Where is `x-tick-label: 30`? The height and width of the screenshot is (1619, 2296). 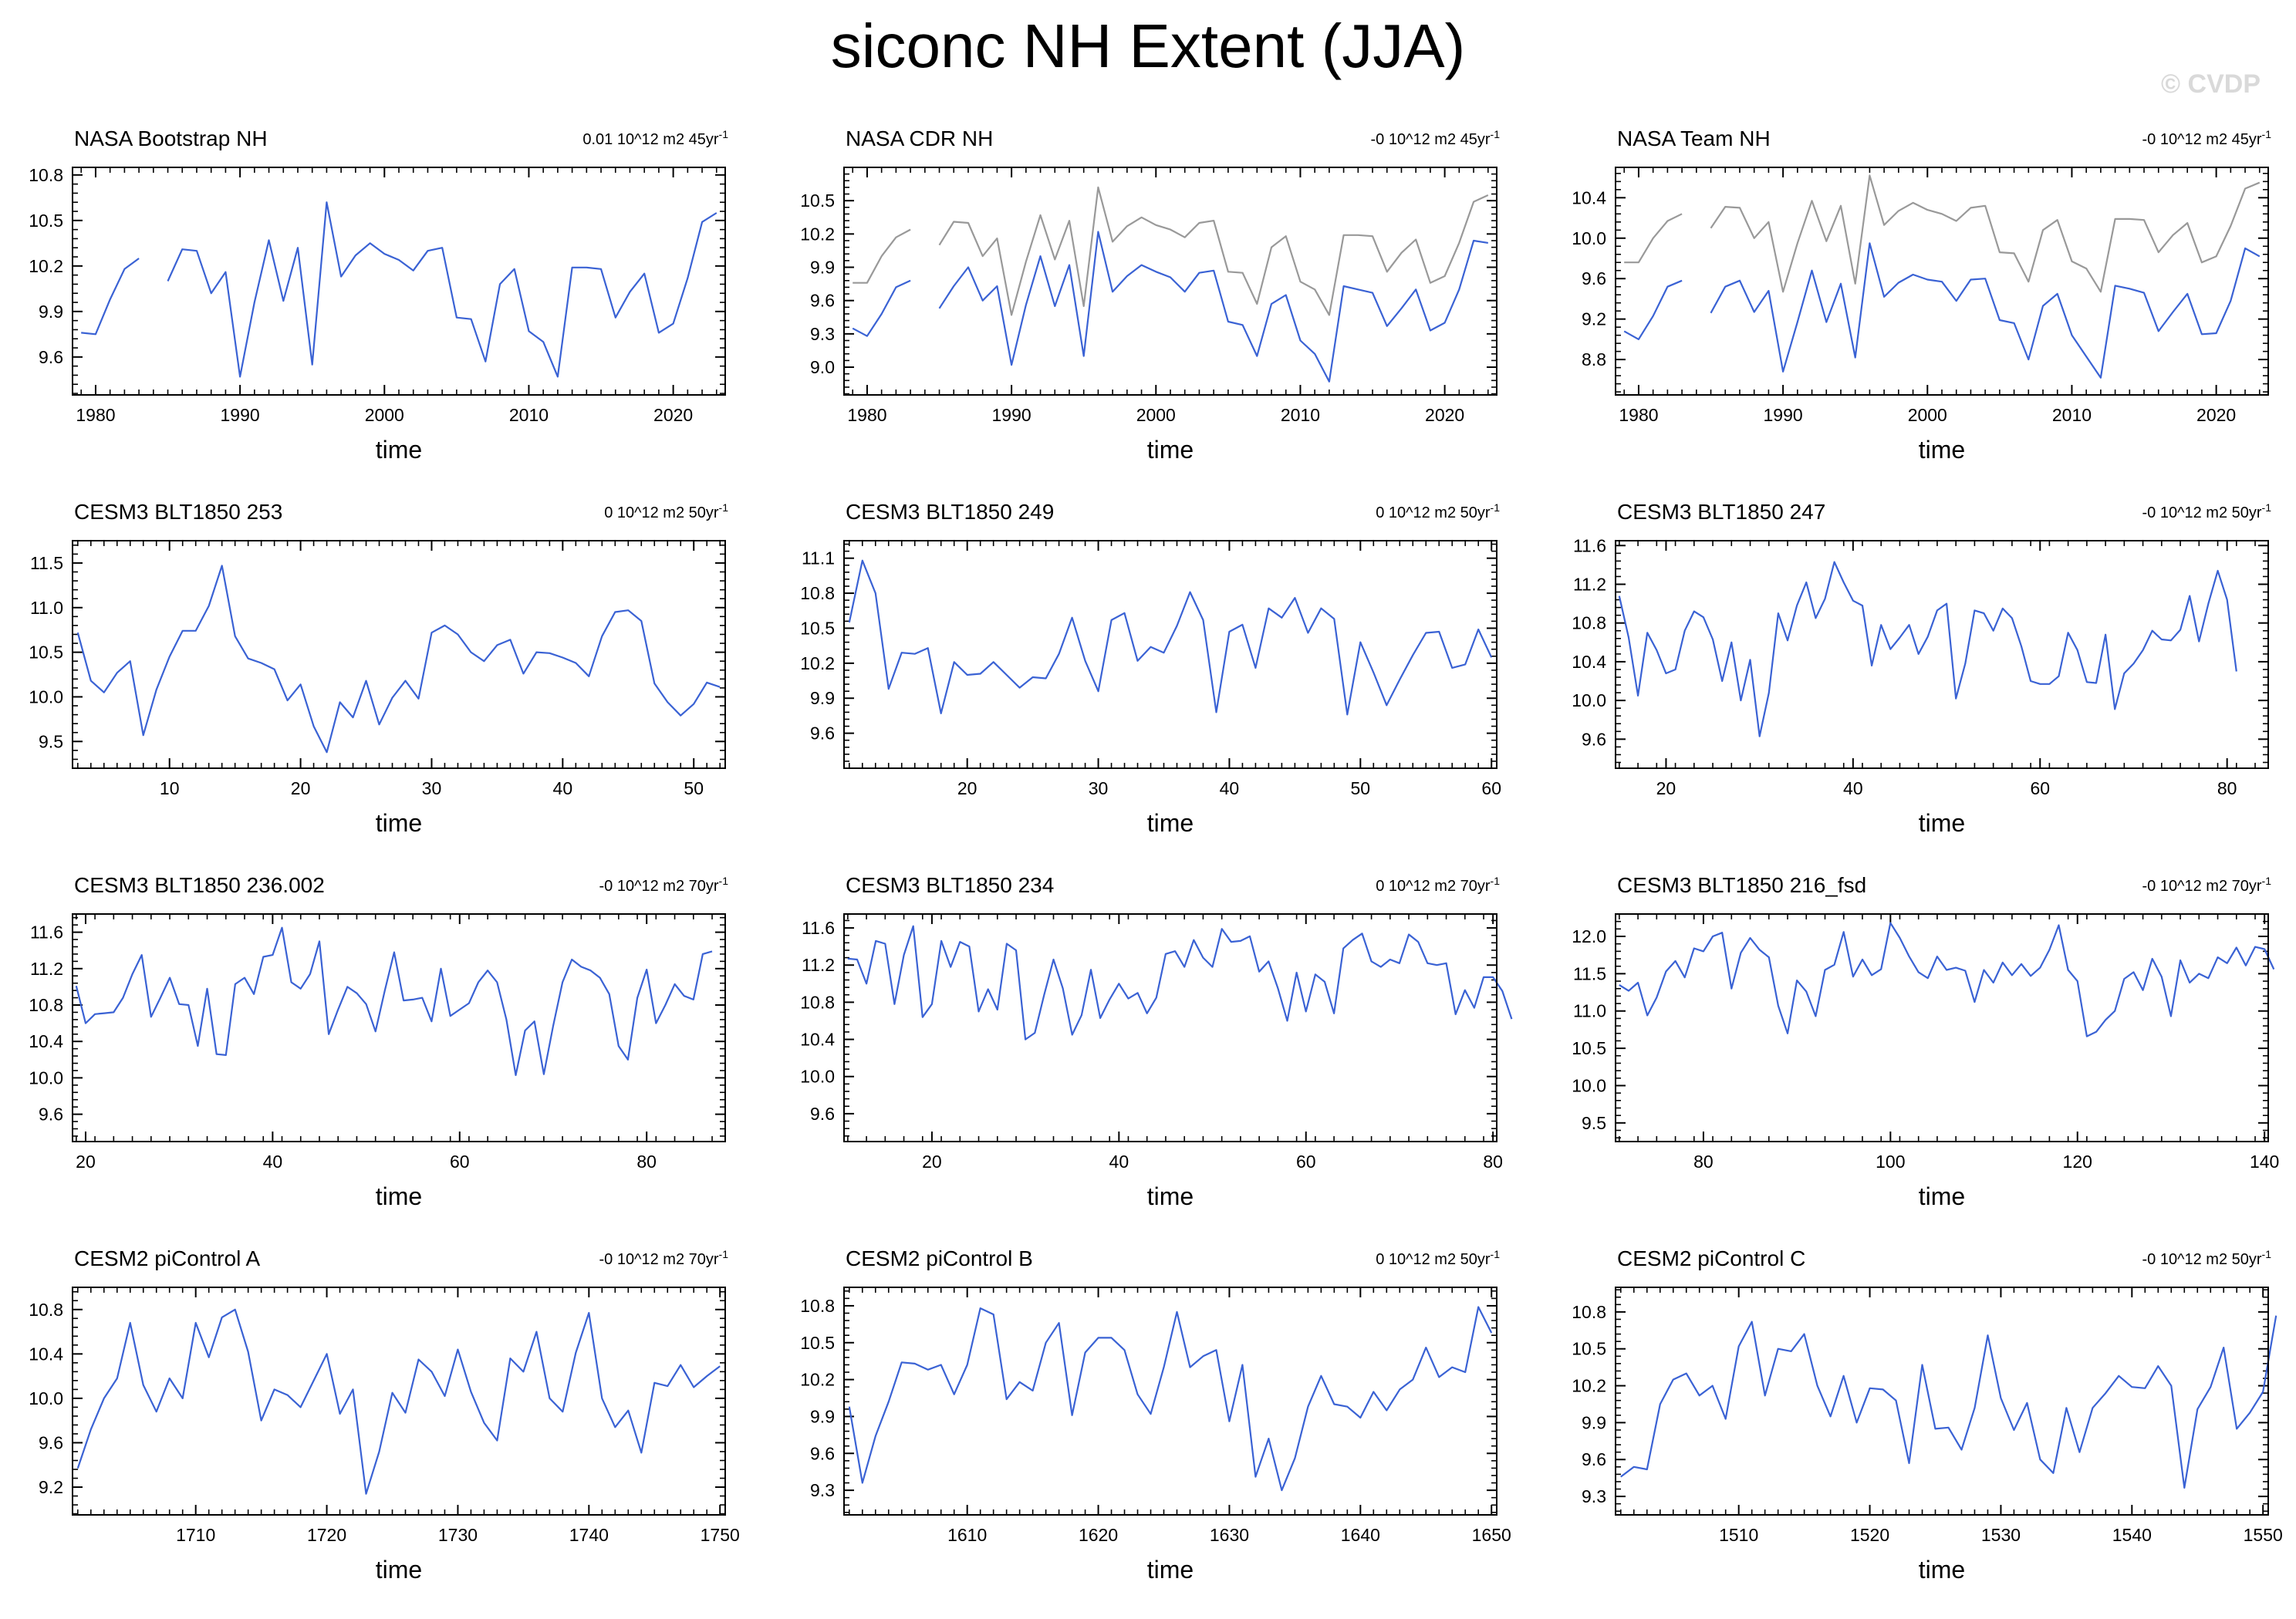
x-tick-label: 30 is located at coordinates (432, 788).